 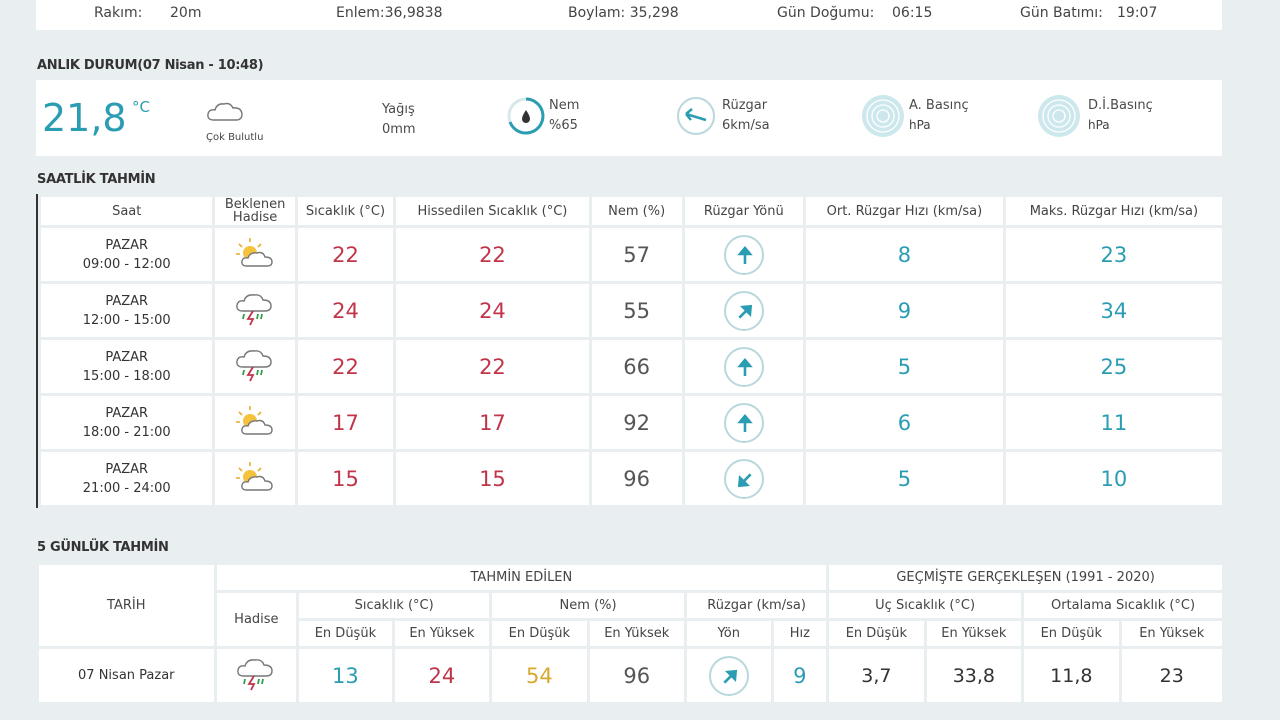 I want to click on col-hissedilen: Hissedilen Sıcaklık (°C), so click(x=492, y=211).